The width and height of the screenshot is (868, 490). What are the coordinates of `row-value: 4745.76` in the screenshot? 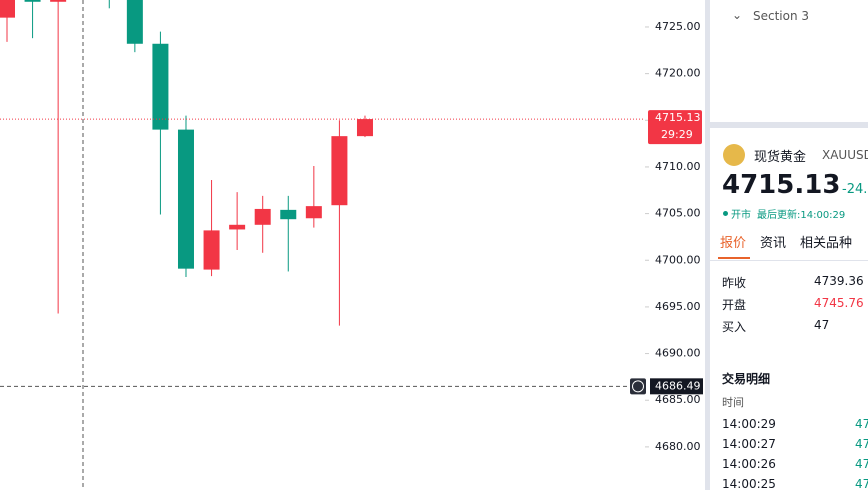 It's located at (839, 303).